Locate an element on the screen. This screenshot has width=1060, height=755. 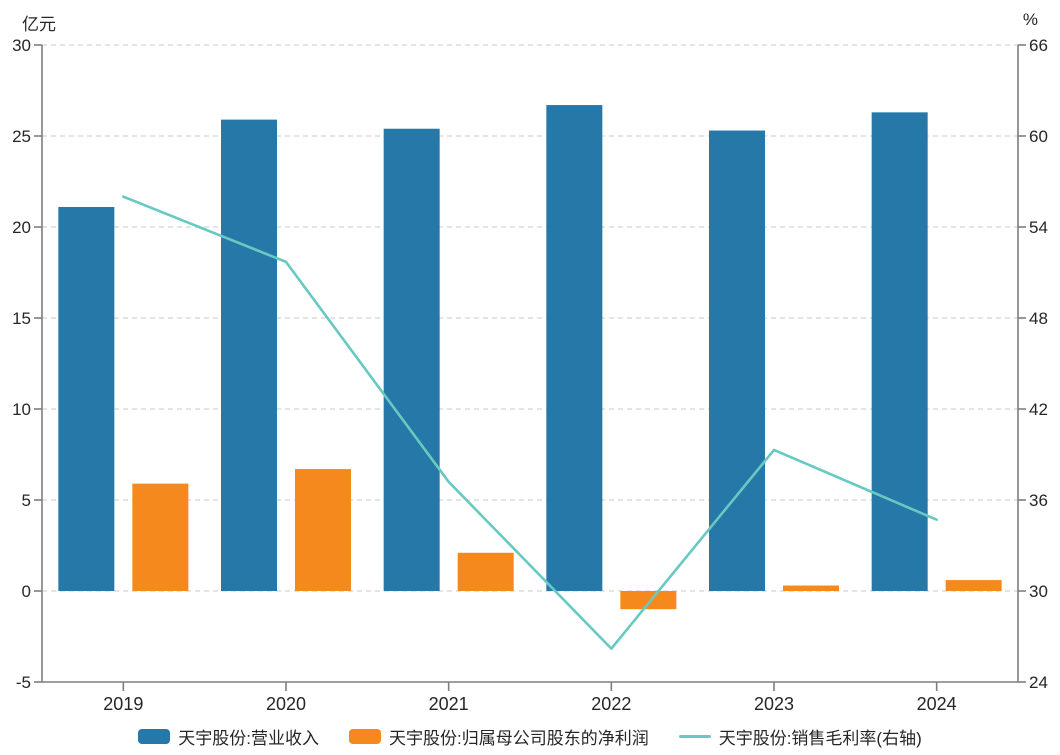
x-tick-label: 2023 is located at coordinates (774, 704).